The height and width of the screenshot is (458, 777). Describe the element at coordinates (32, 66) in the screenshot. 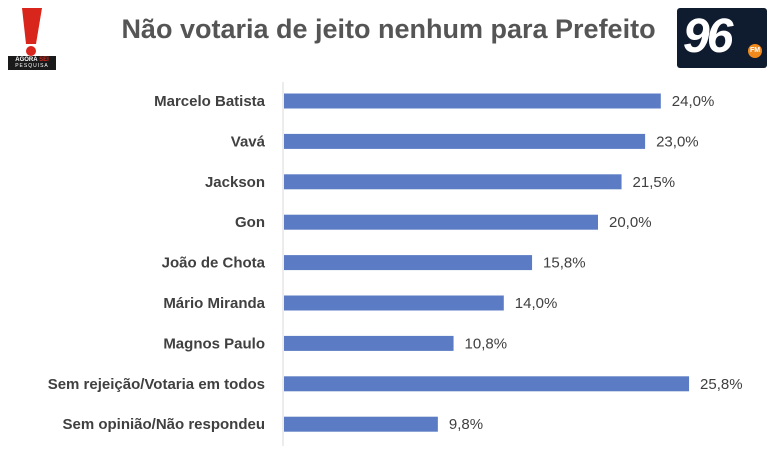

I see `logo-left-text-c: PESQUISA` at that location.